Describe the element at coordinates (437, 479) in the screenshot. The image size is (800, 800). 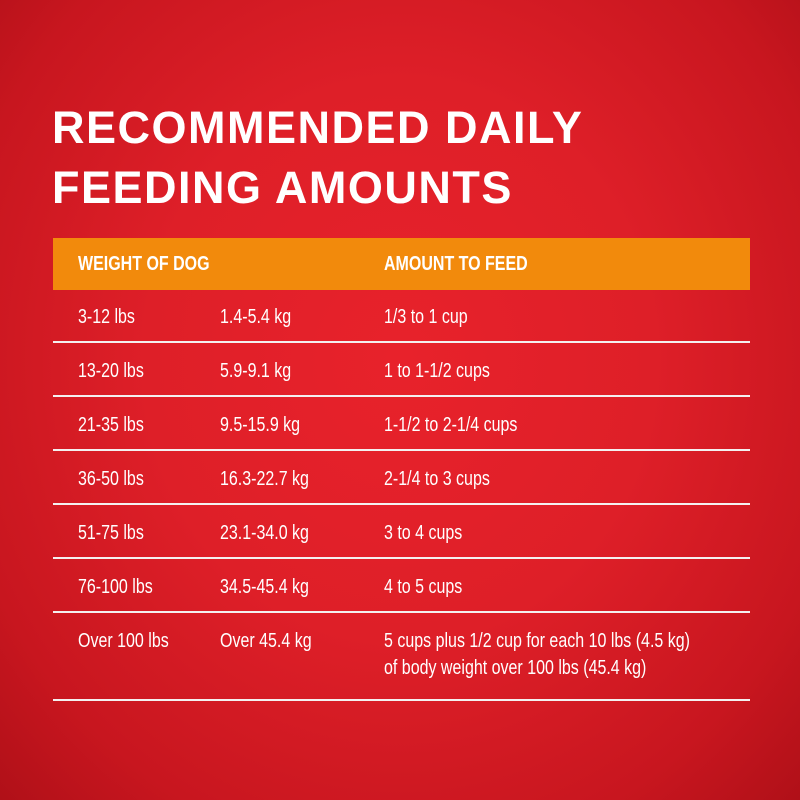
I see `feed-amount: 2-1/4 to 3 cups` at that location.